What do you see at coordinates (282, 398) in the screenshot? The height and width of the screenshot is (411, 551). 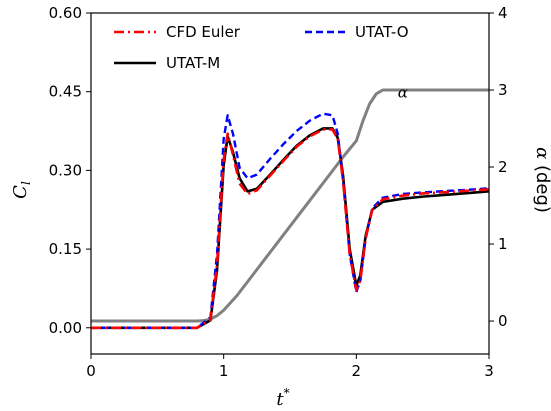 I see `x-axis-label: t*` at bounding box center [282, 398].